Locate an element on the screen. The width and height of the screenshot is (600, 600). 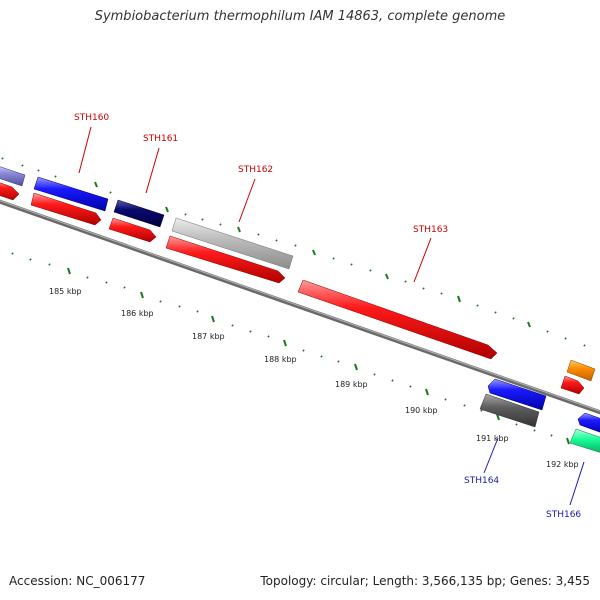
gene-label-sth161: STH161 is located at coordinates (160, 139).